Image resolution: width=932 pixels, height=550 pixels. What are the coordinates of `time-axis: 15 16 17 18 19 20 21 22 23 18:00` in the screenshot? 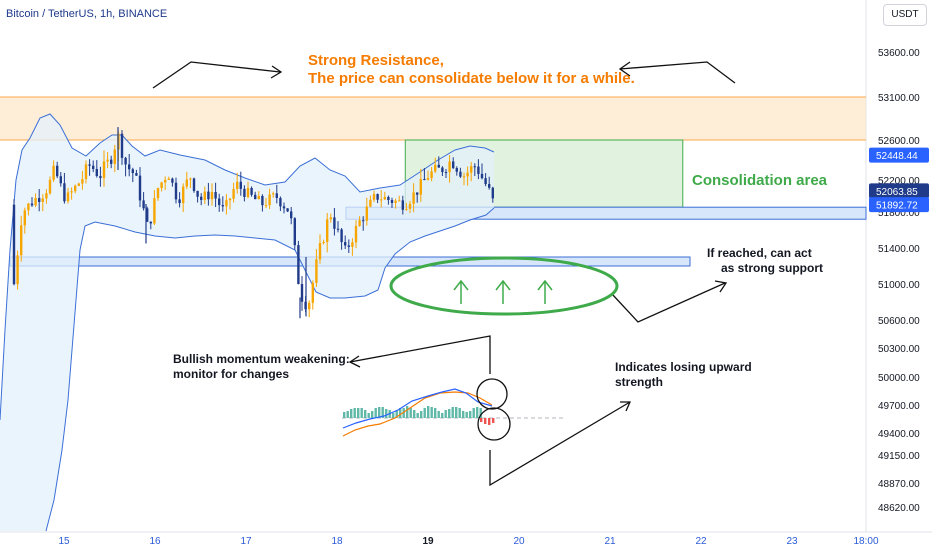 It's located at (468, 541).